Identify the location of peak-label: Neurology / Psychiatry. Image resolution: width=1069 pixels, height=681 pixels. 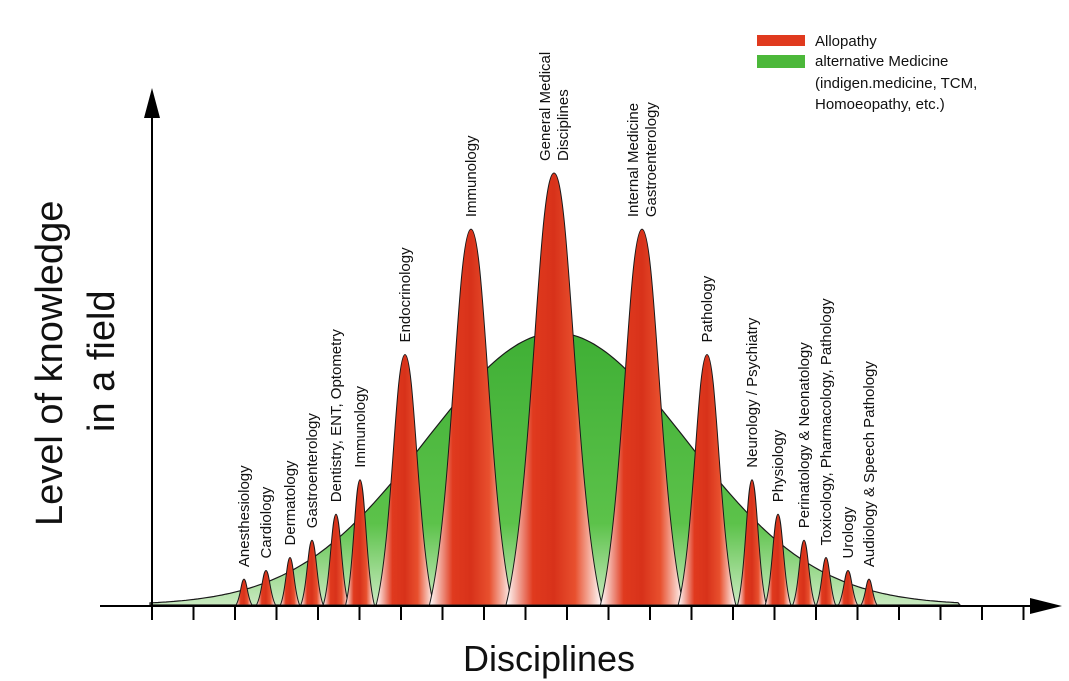
(752, 392).